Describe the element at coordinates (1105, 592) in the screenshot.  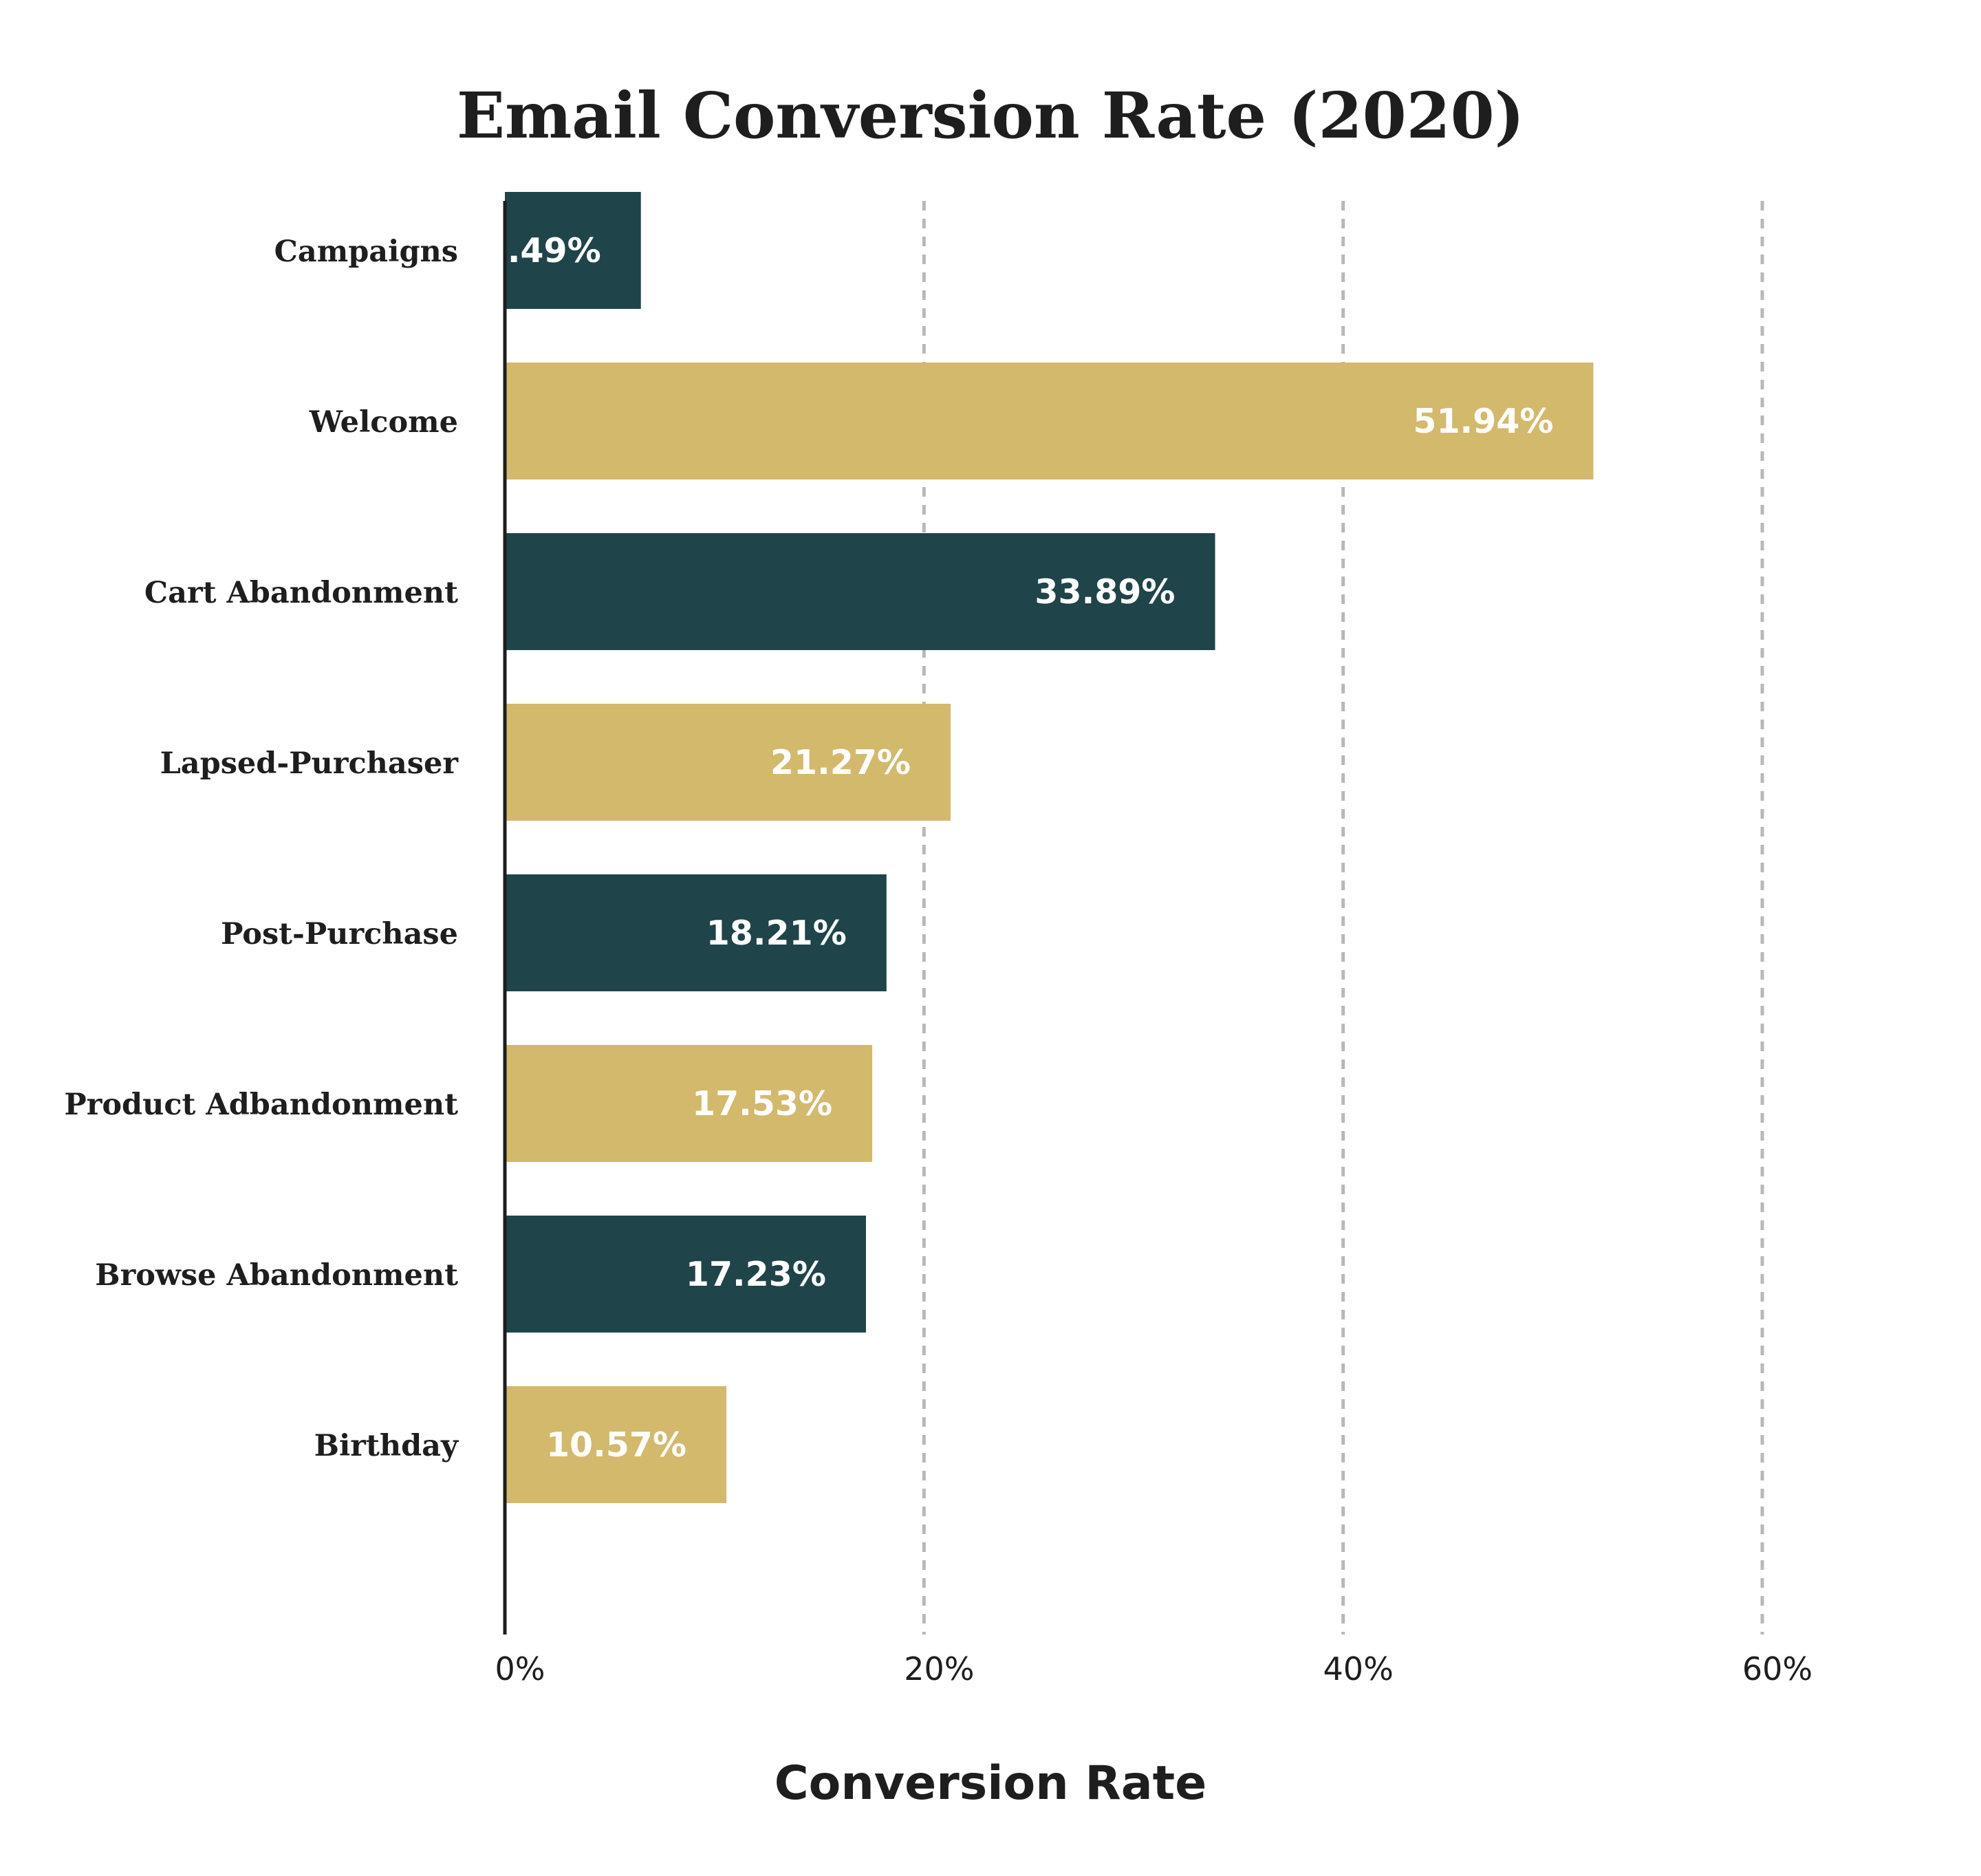
I see `bar-value-label: 33.89%` at that location.